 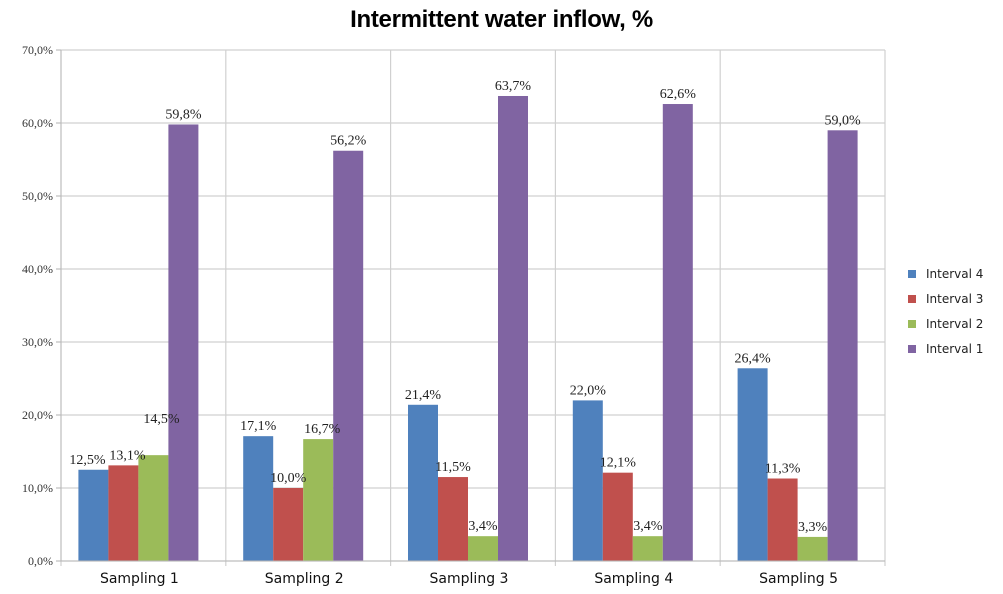 What do you see at coordinates (618, 463) in the screenshot?
I see `data-label: 12,1%` at bounding box center [618, 463].